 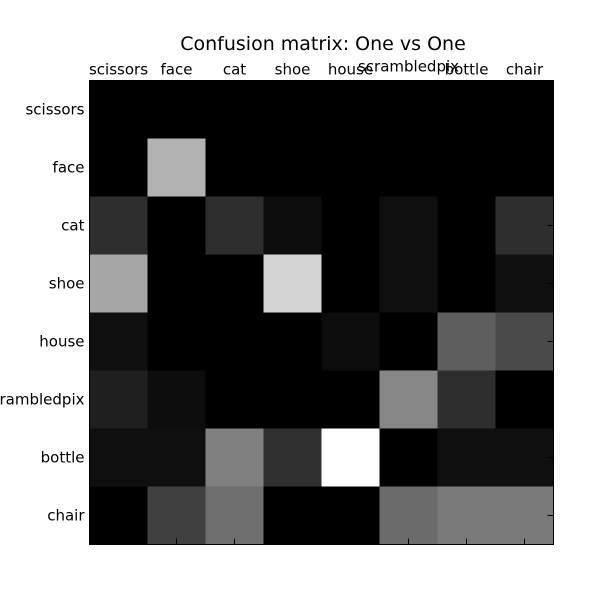 I want to click on heatmap-cell-scissors-face, so click(x=176, y=109).